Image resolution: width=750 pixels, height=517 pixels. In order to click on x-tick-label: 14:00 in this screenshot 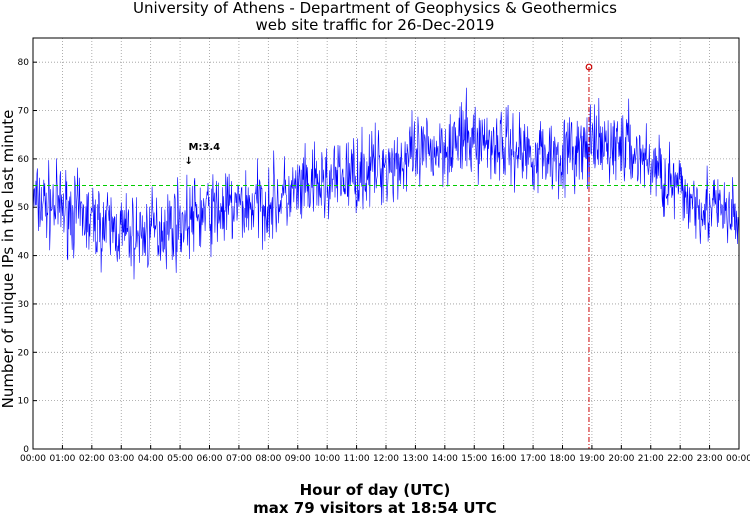, I will do `click(445, 459)`.